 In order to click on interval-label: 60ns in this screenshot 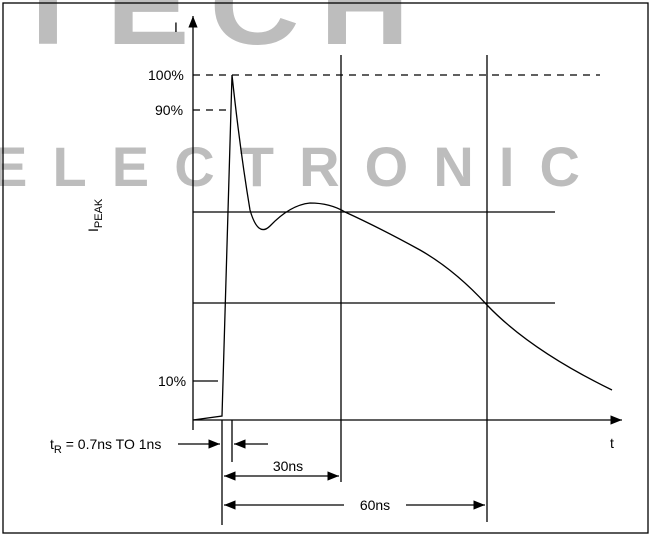, I will do `click(375, 505)`.